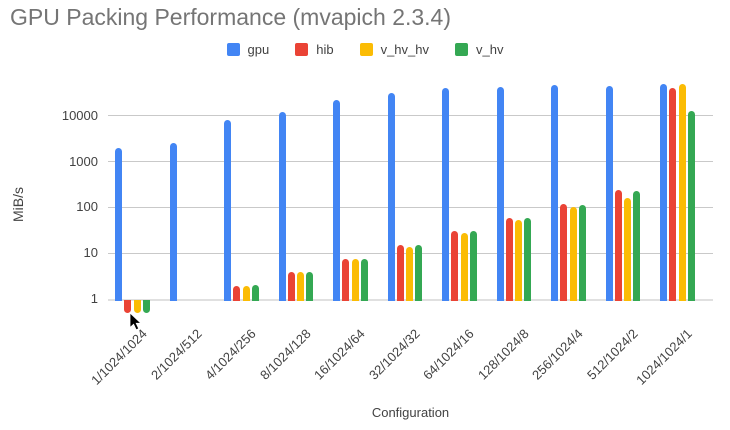 This screenshot has width=730, height=430. I want to click on bar-hib-256/1024/4, so click(564, 252).